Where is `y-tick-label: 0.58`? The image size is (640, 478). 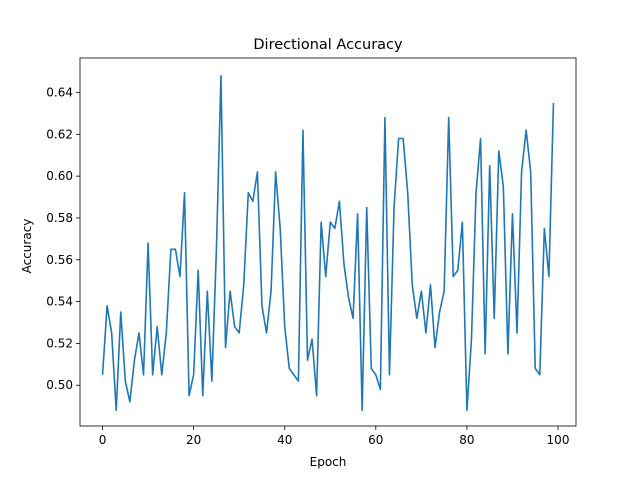 y-tick-label: 0.58 is located at coordinates (59, 218).